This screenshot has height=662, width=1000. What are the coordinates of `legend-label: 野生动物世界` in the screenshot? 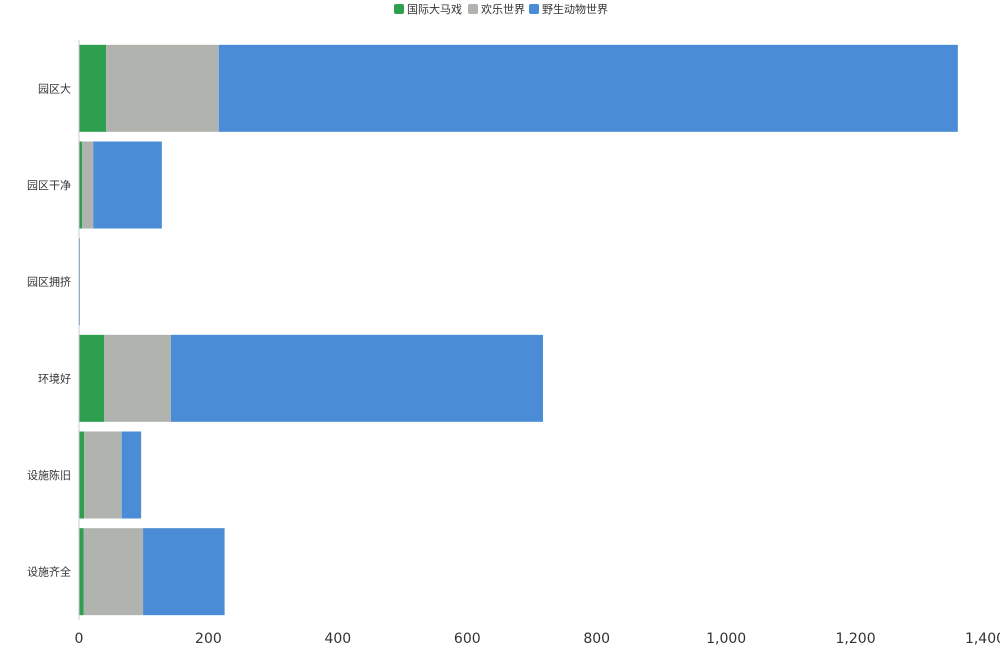 It's located at (575, 9).